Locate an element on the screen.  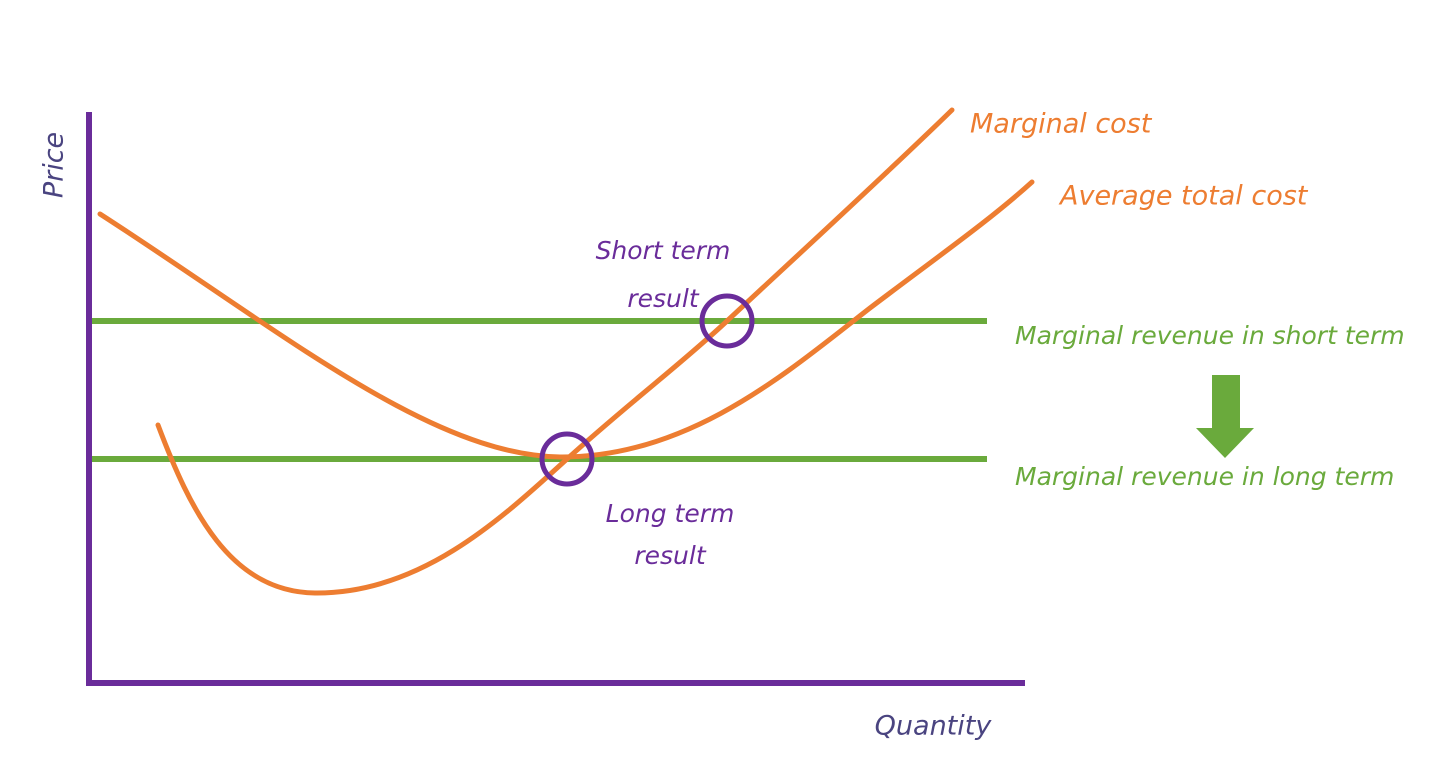
long-term-result-label: result is located at coordinates (670, 555).